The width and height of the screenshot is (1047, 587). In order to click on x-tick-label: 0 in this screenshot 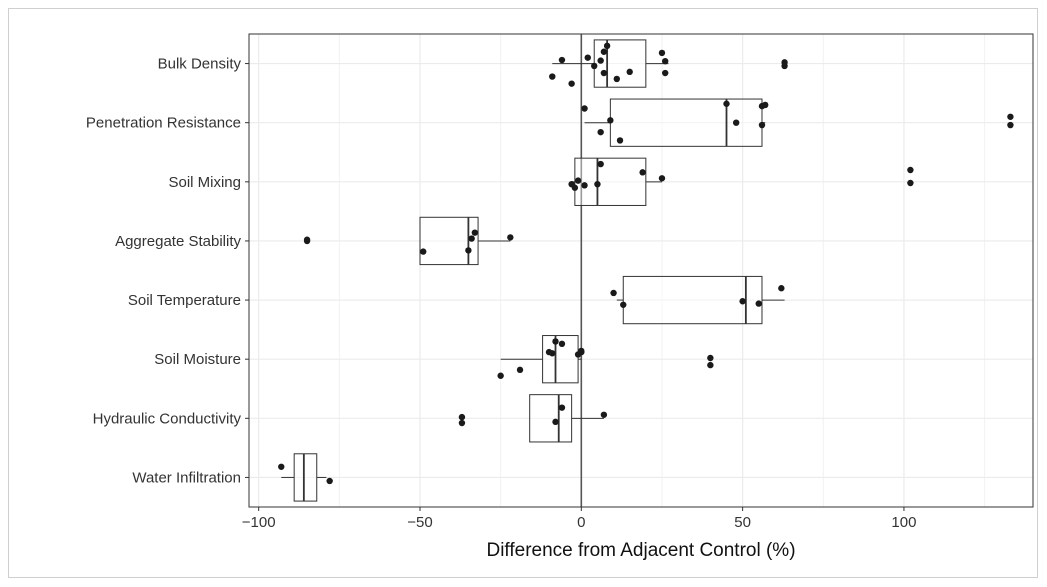, I will do `click(581, 522)`.